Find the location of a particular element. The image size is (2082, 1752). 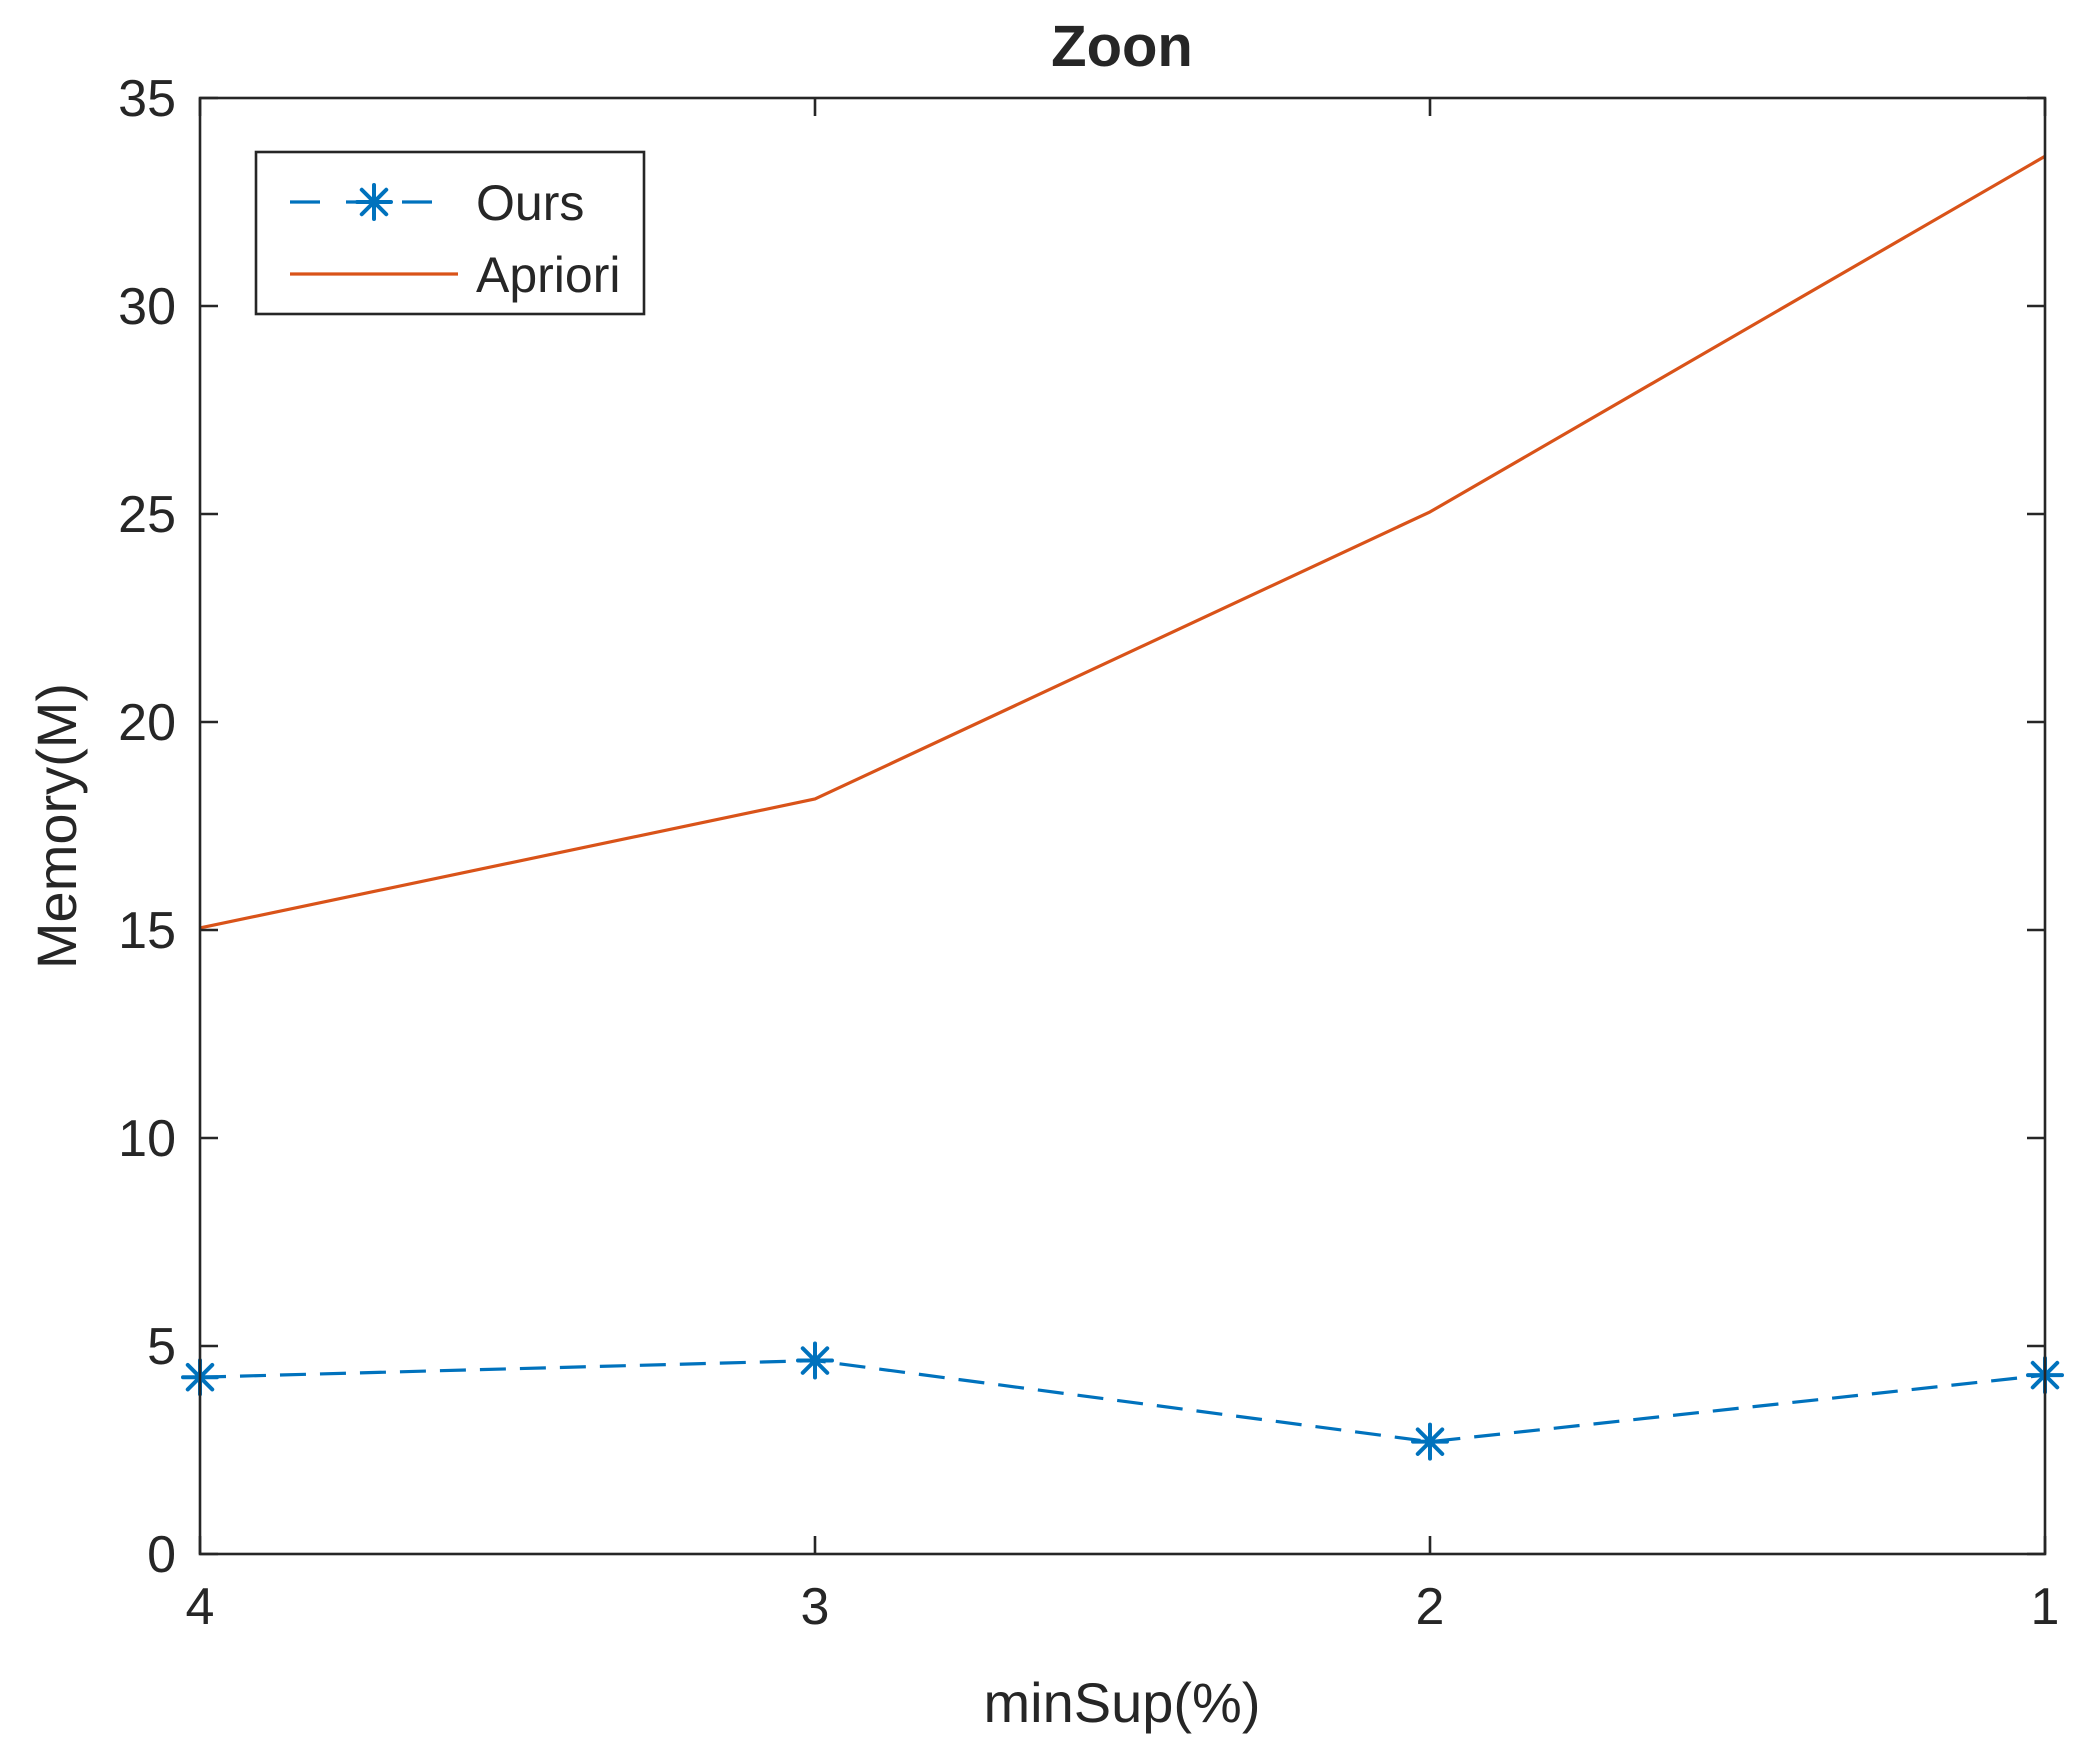

y-tick-label: 0 is located at coordinates (161, 1555).